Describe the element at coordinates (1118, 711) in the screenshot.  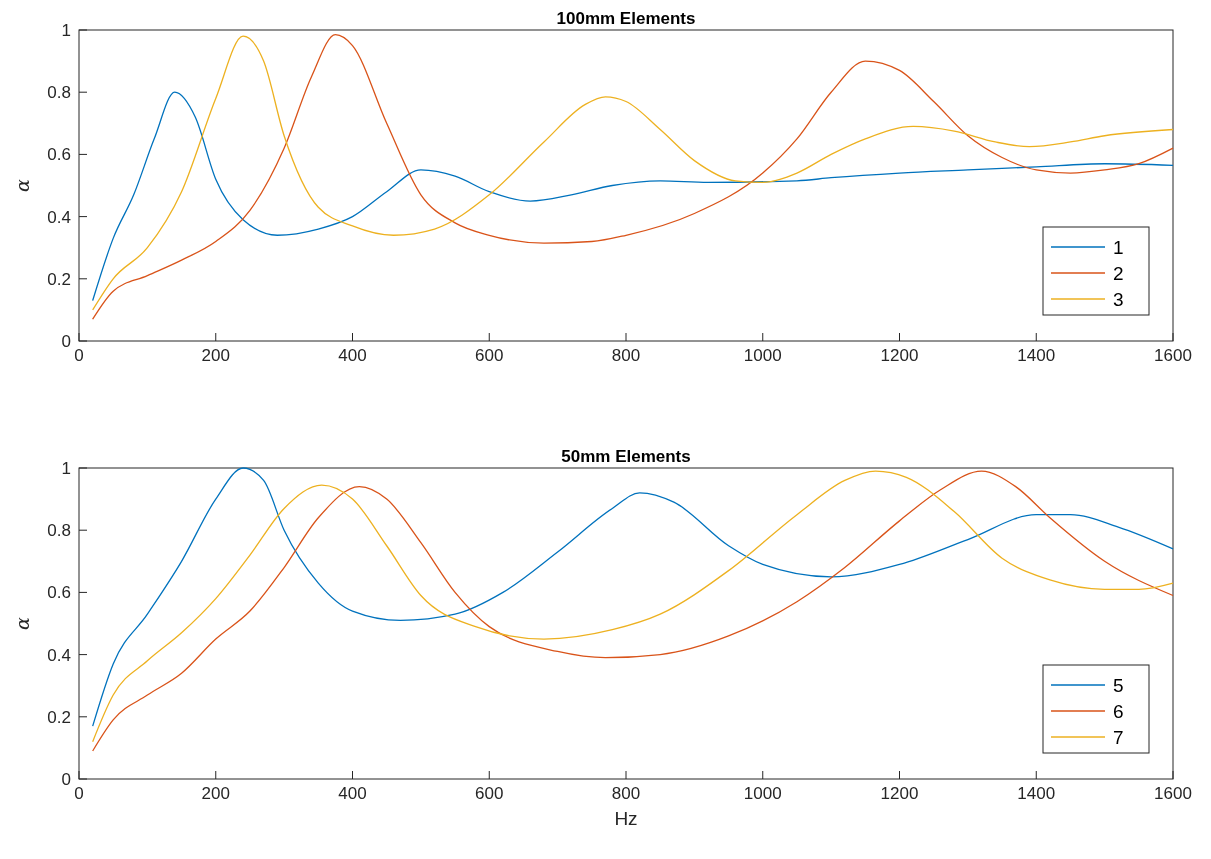
I see `legend-label: 6` at that location.